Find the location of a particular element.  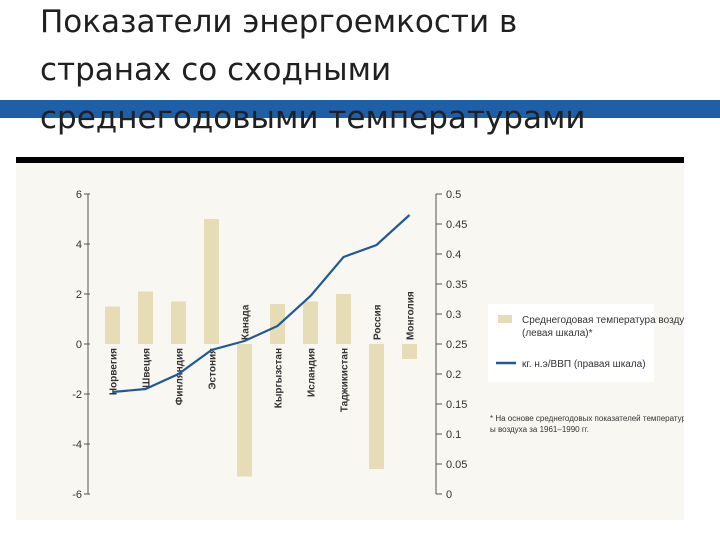

left-axis-tick-label: -2 is located at coordinates (77, 395).